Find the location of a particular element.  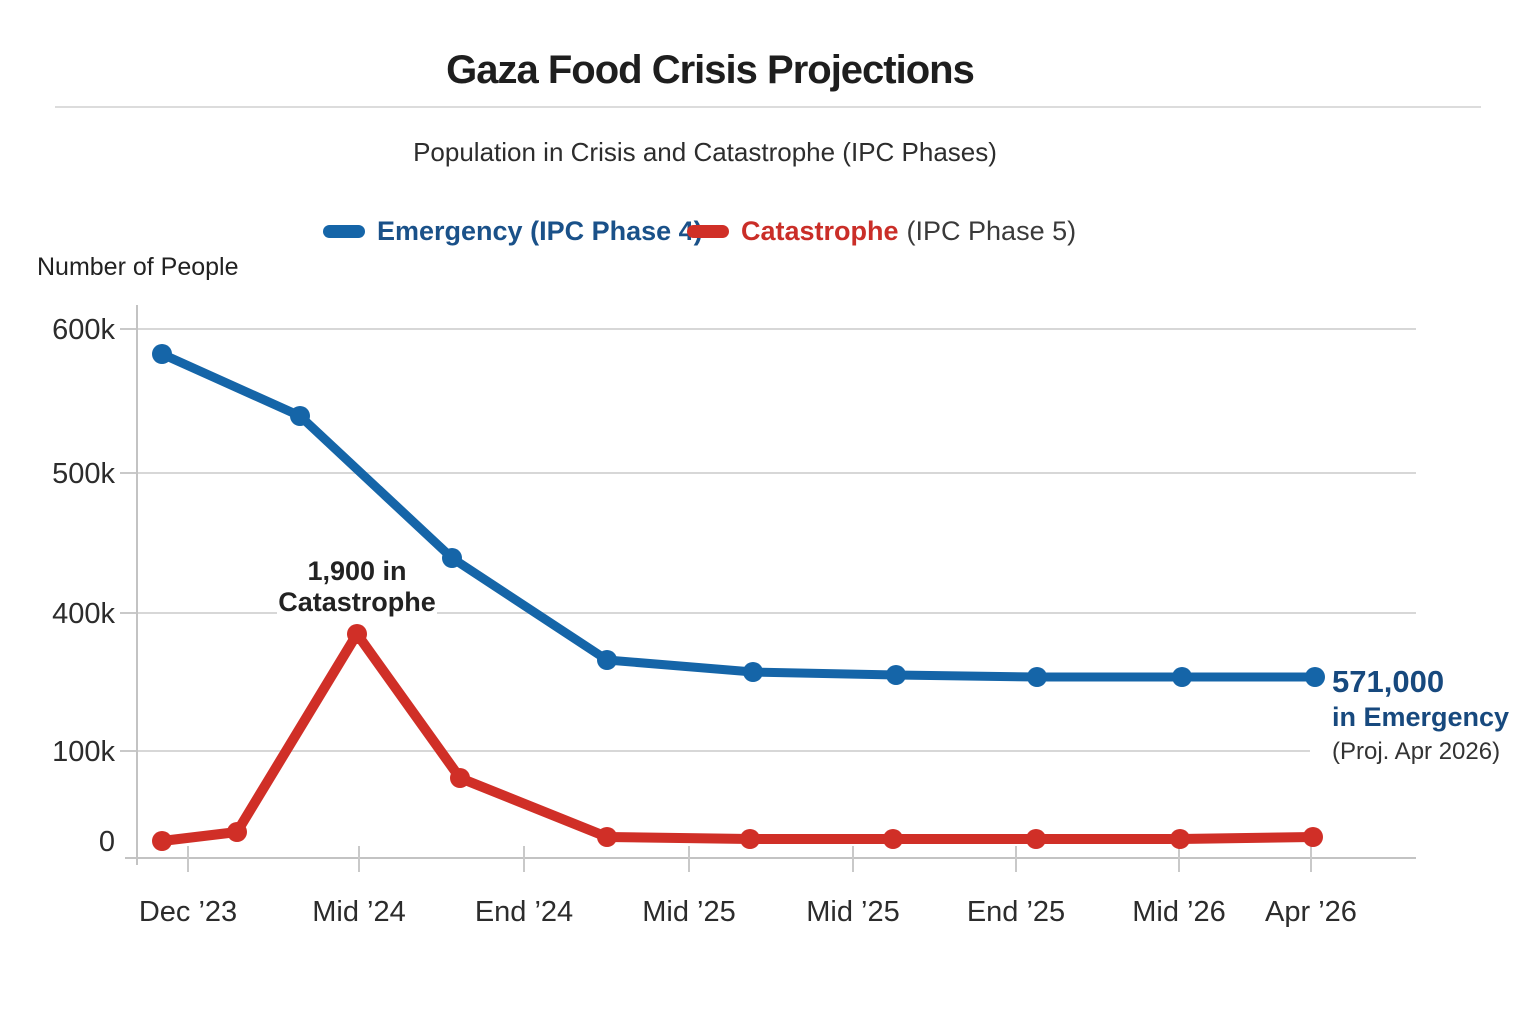

x-tick-label-3: Mid ’25 is located at coordinates (689, 912).